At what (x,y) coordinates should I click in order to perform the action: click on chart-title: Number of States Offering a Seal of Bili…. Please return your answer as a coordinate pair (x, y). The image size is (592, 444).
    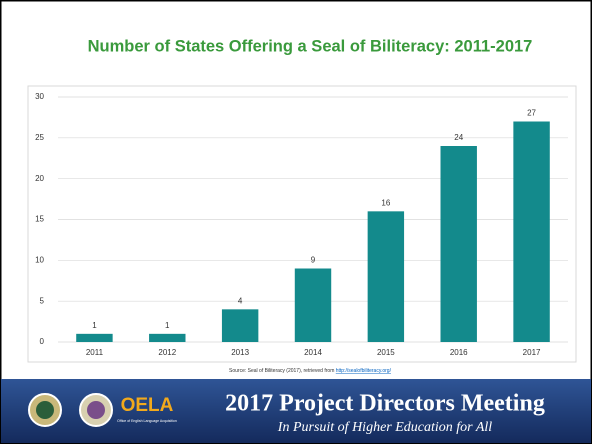
    Looking at the image, I should click on (310, 46).